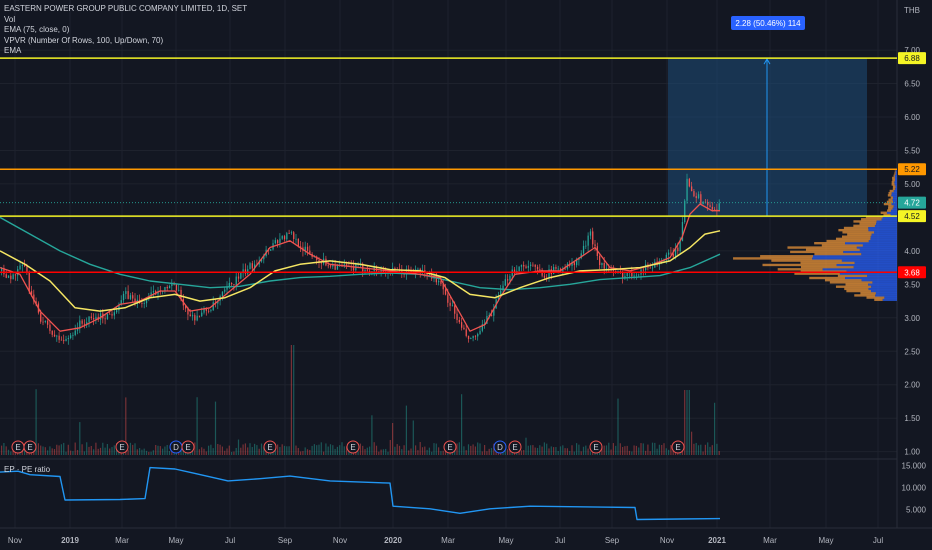 Image resolution: width=932 pixels, height=550 pixels. What do you see at coordinates (84, 40) in the screenshot?
I see `vpvr-label: VPVR (Number Of Rows, 100, Up/Down, 70)` at bounding box center [84, 40].